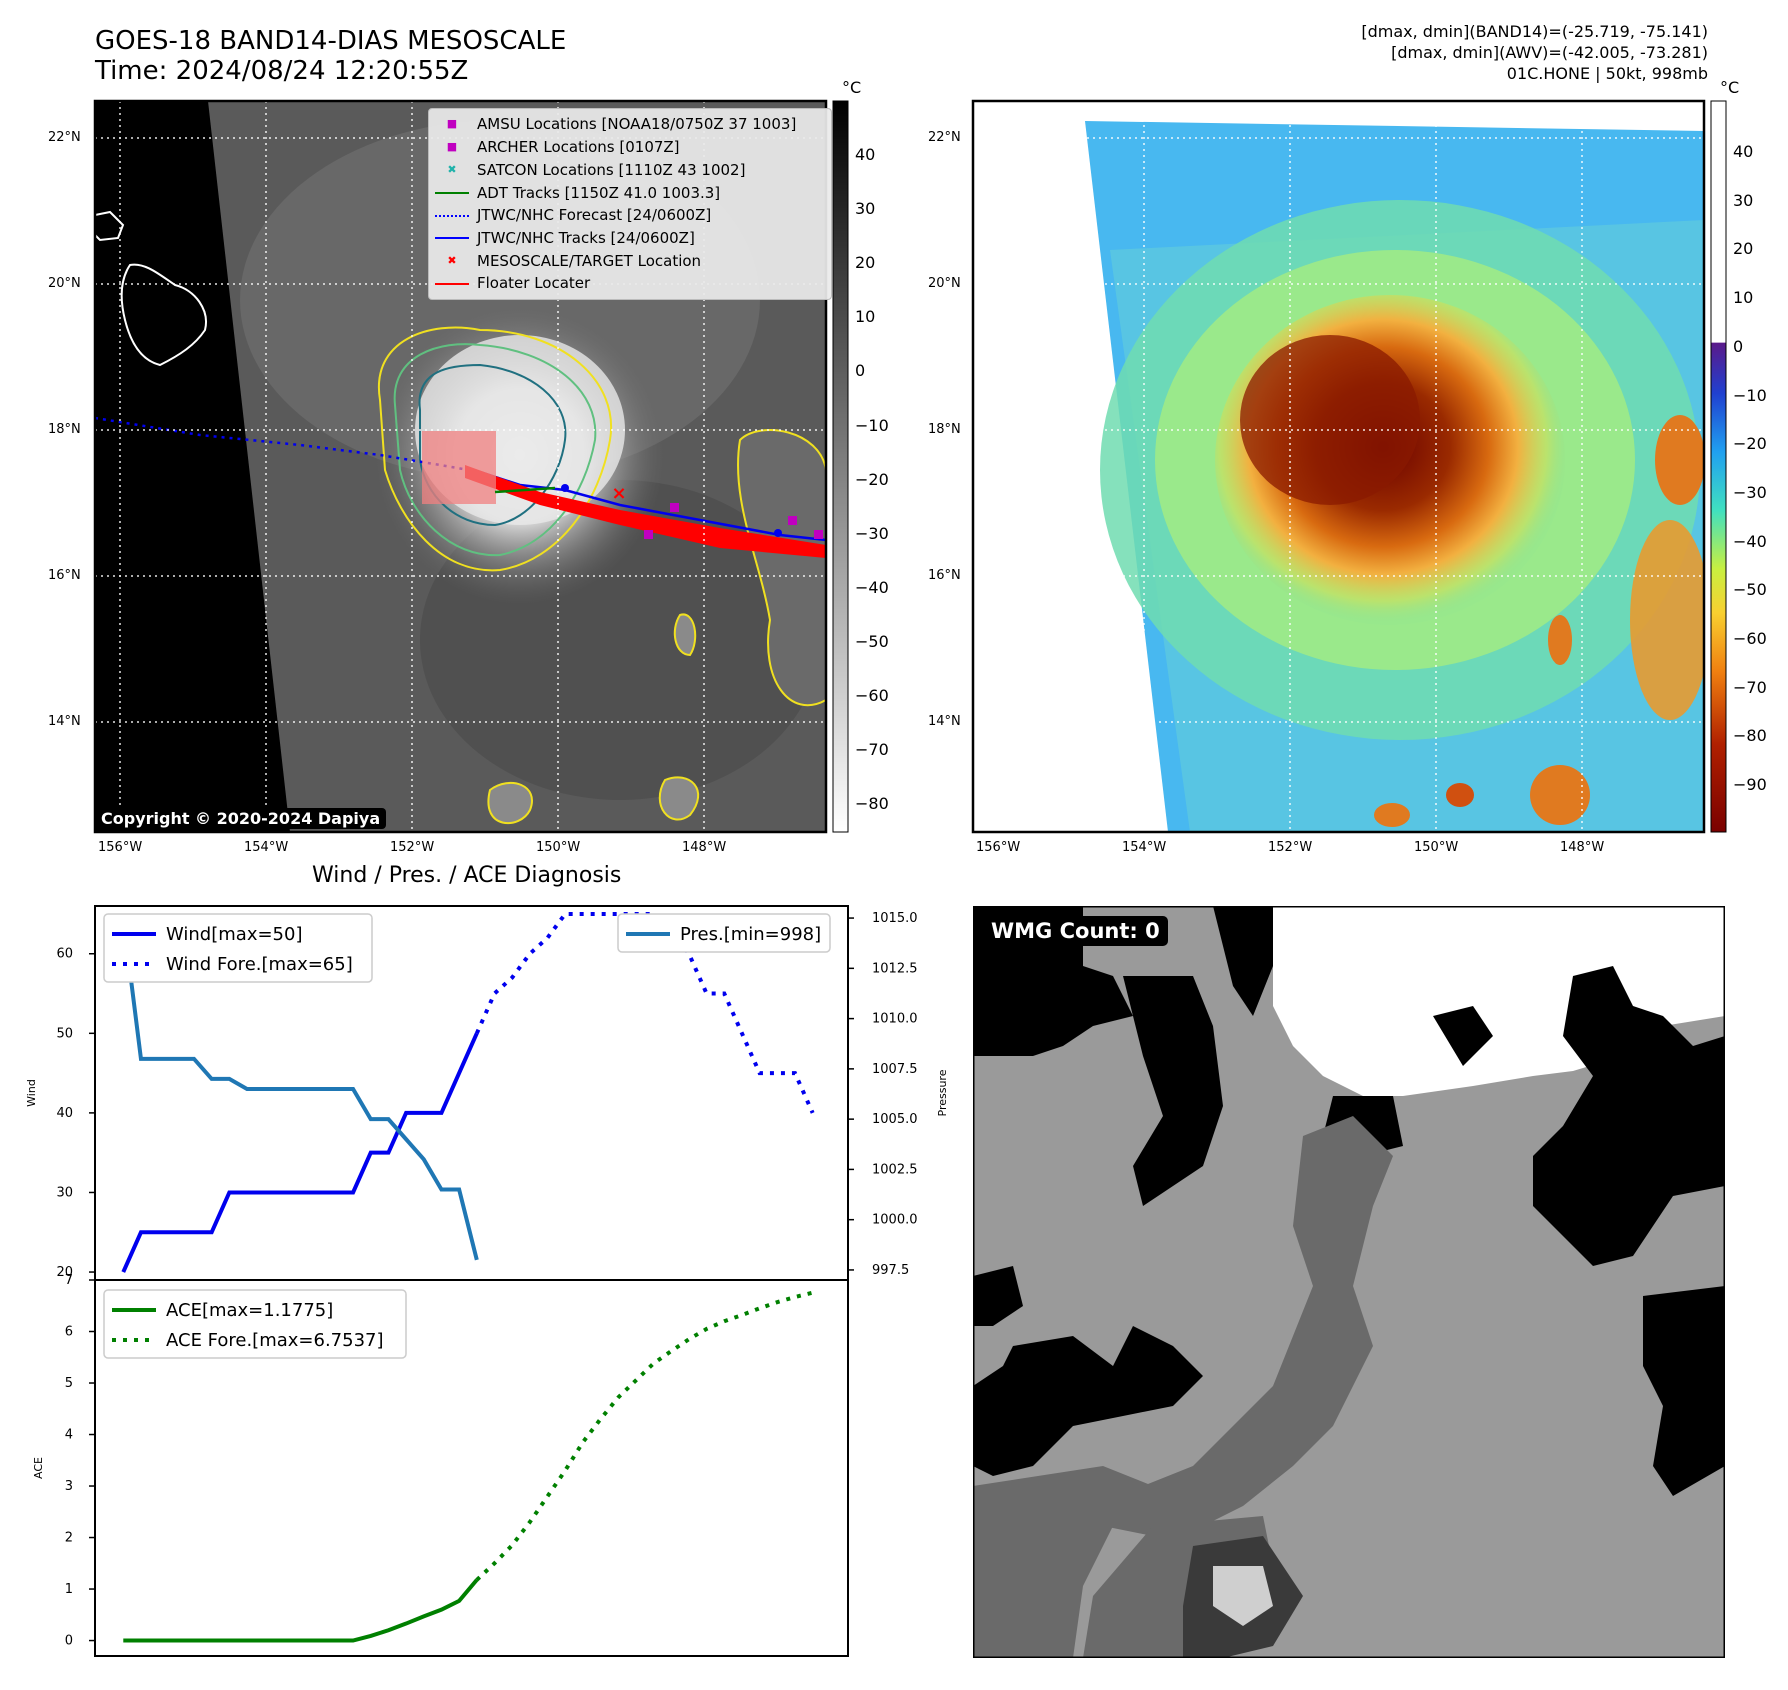  Describe the element at coordinates (895, 1019) in the screenshot. I see `pressure-tick-label: 1010.0` at that location.